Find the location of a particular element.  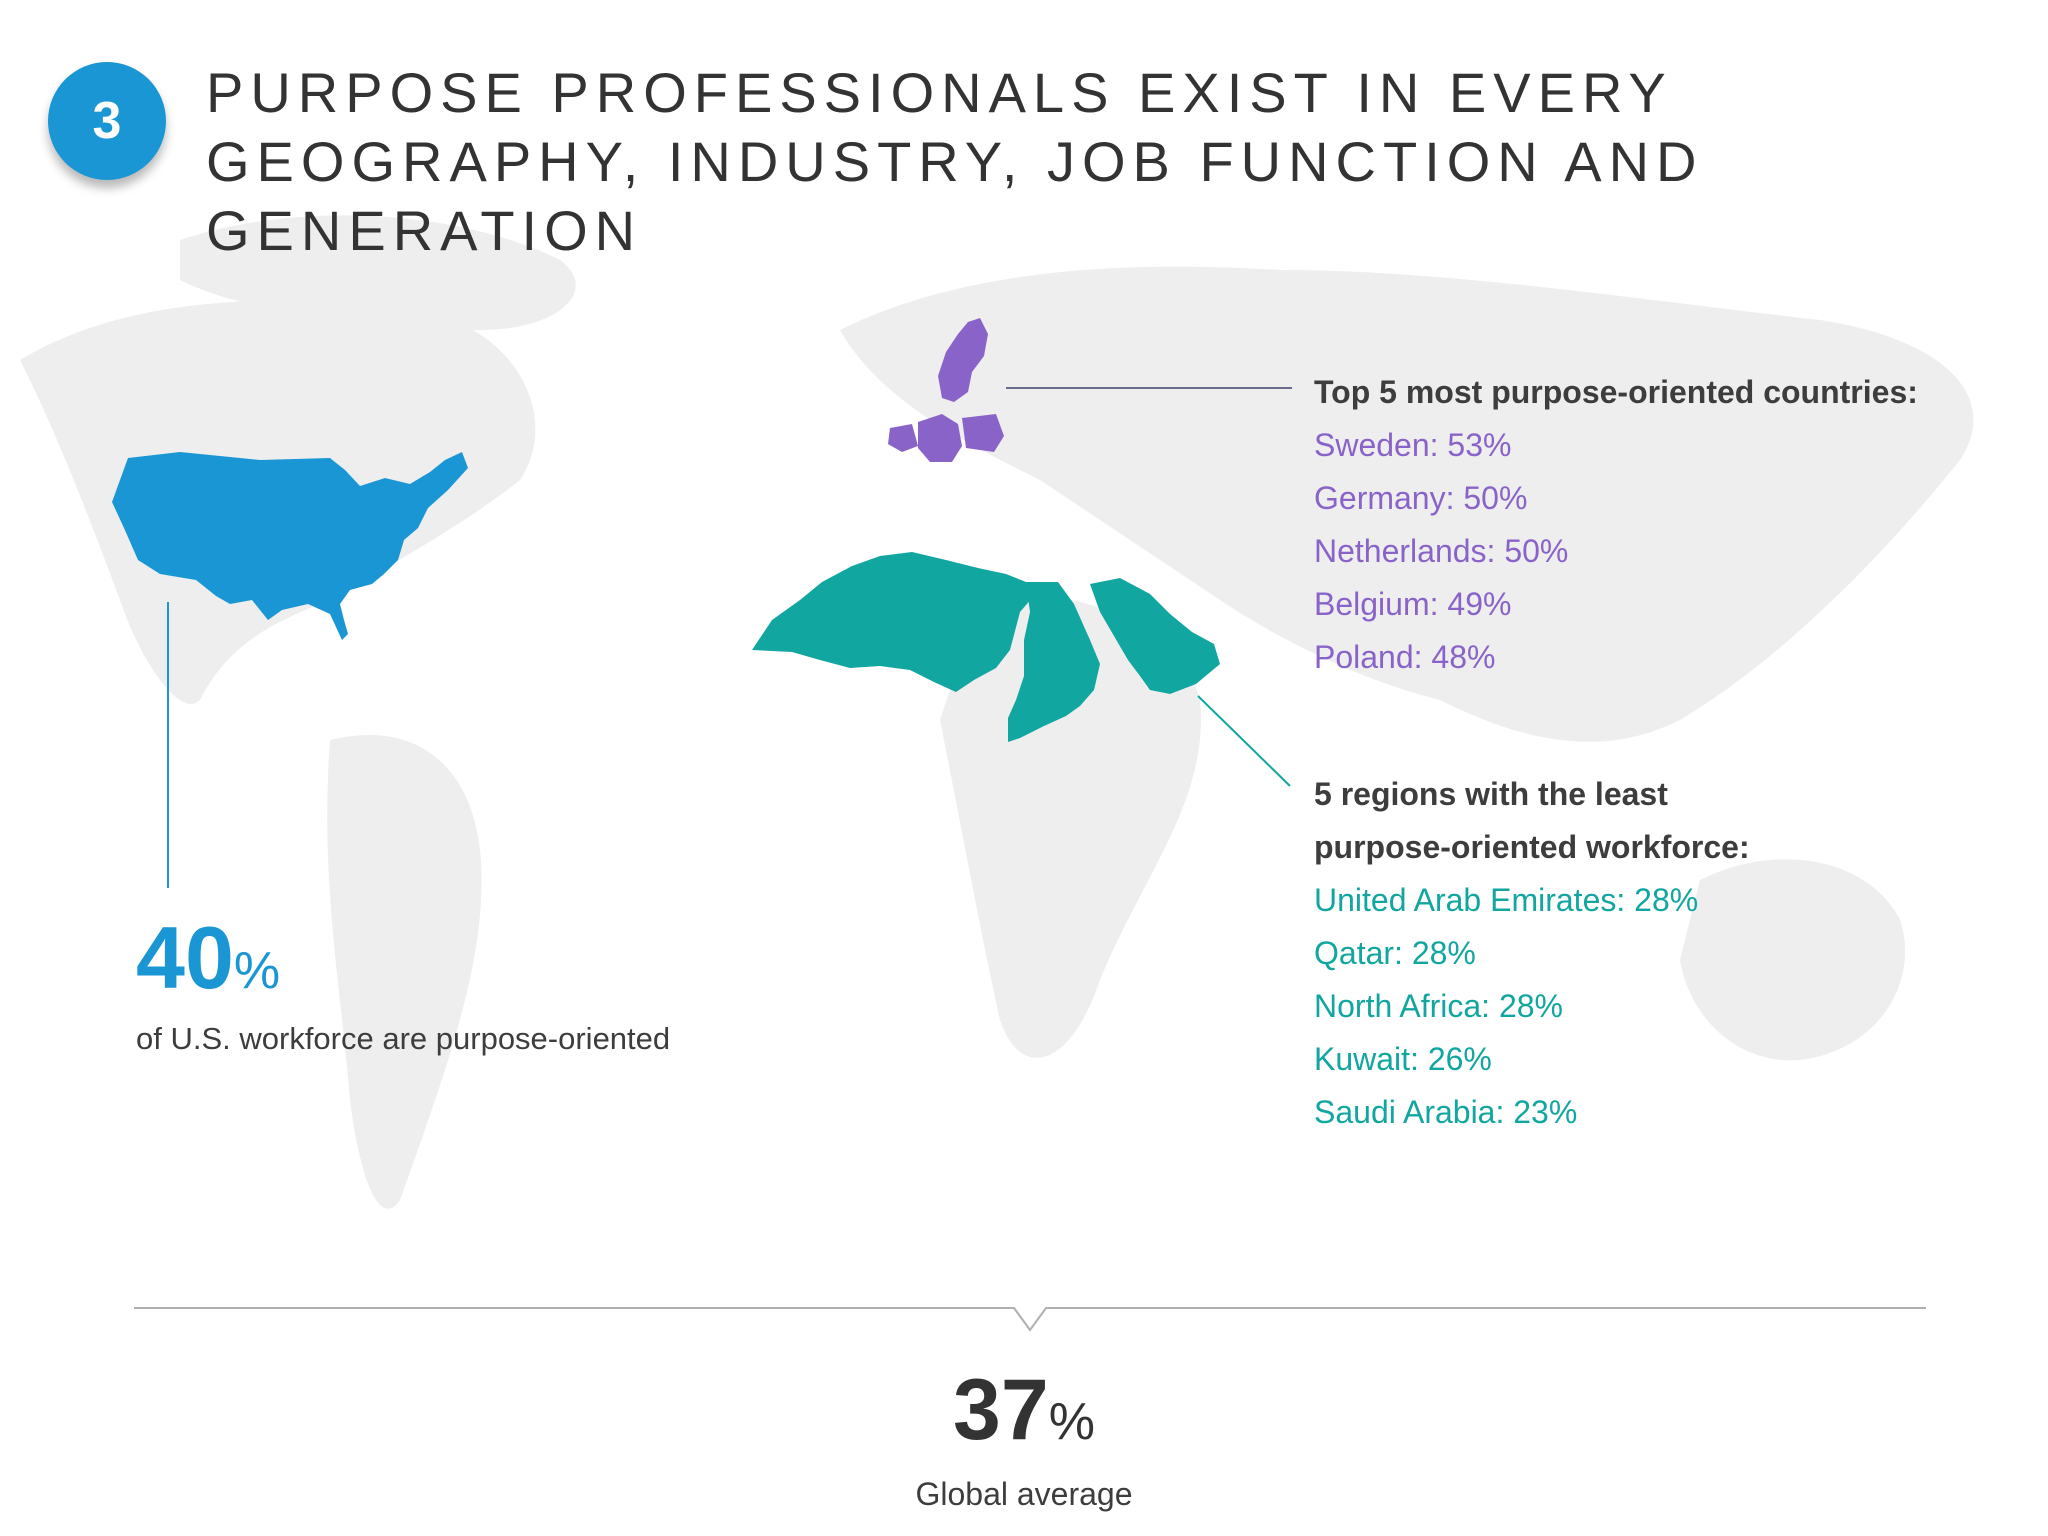

global-value: 37 is located at coordinates (1001, 1410).